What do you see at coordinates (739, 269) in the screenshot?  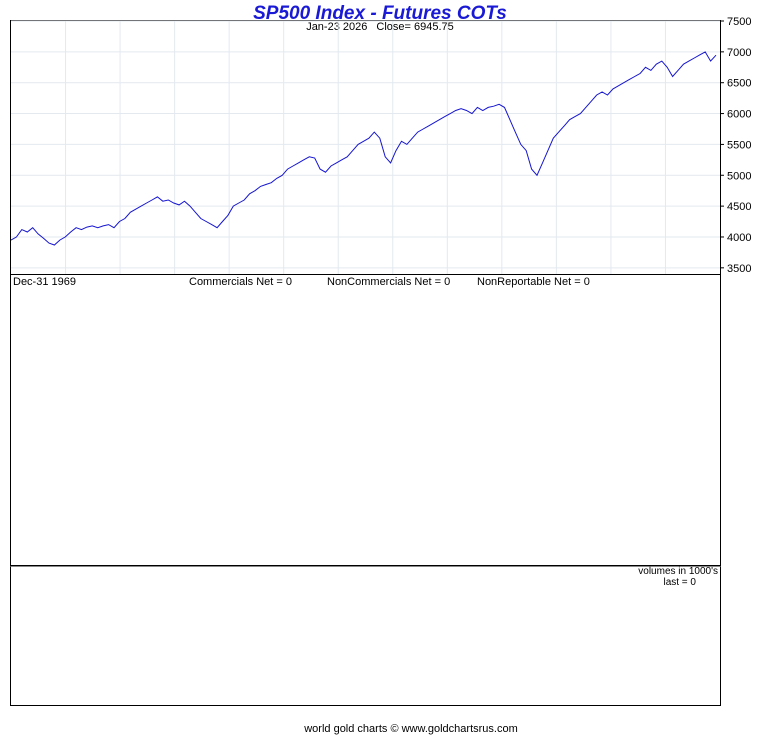 I see `y-tick-label: 3500` at bounding box center [739, 269].